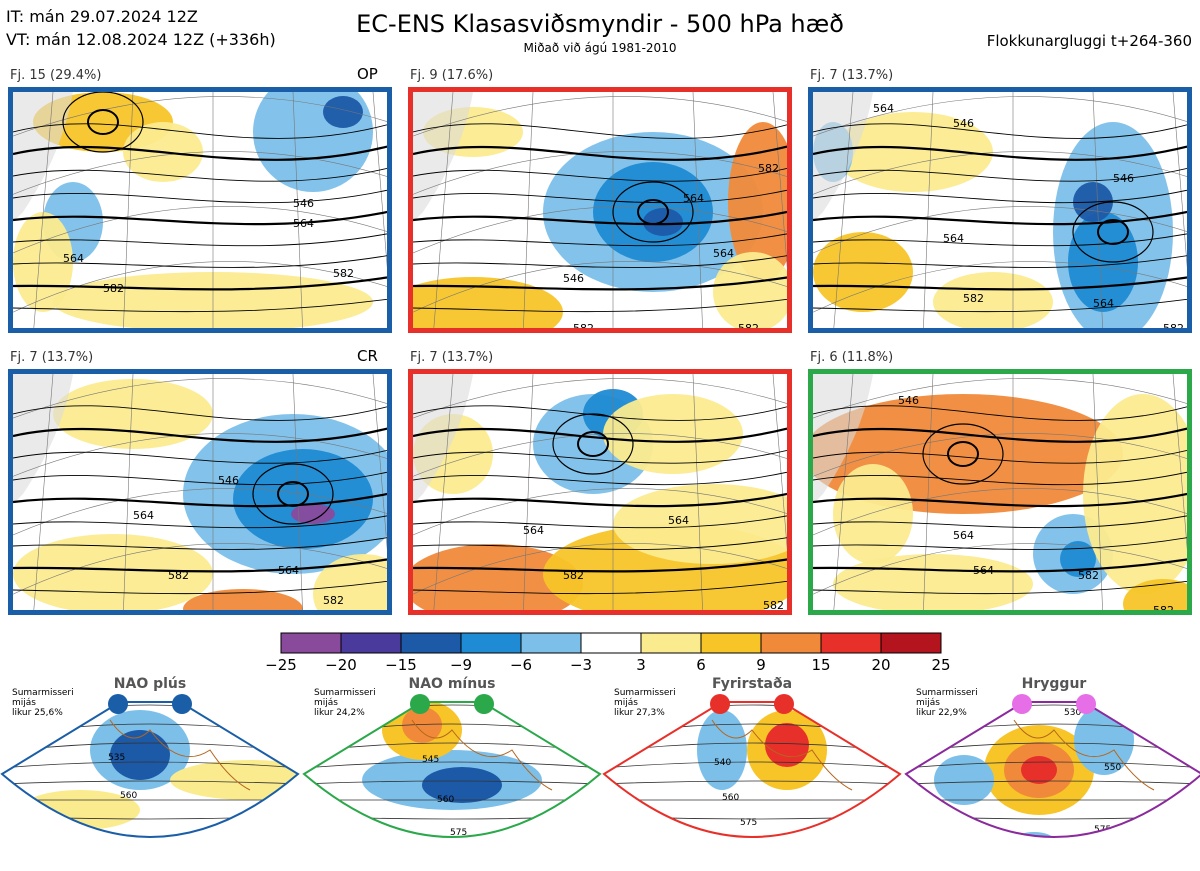 The width and height of the screenshot is (1200, 871). I want to click on cluster-map-panel: 546 564 582 564 582, so click(200, 210).